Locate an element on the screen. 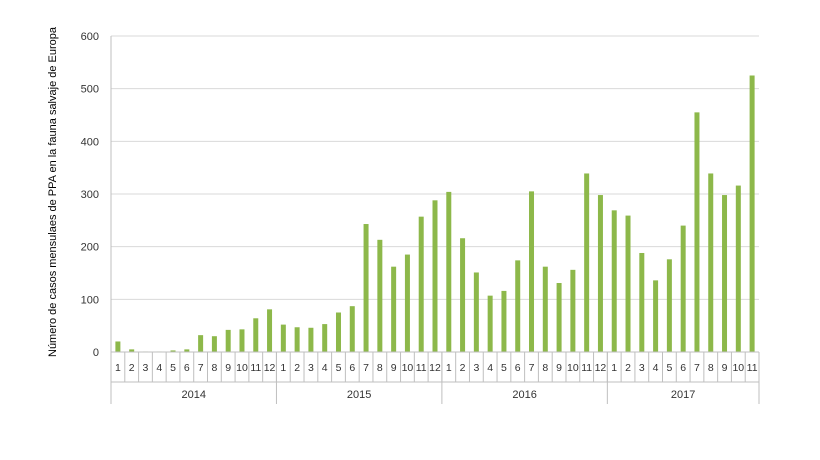 The width and height of the screenshot is (820, 460). y-tick-label: 100 is located at coordinates (90, 300).